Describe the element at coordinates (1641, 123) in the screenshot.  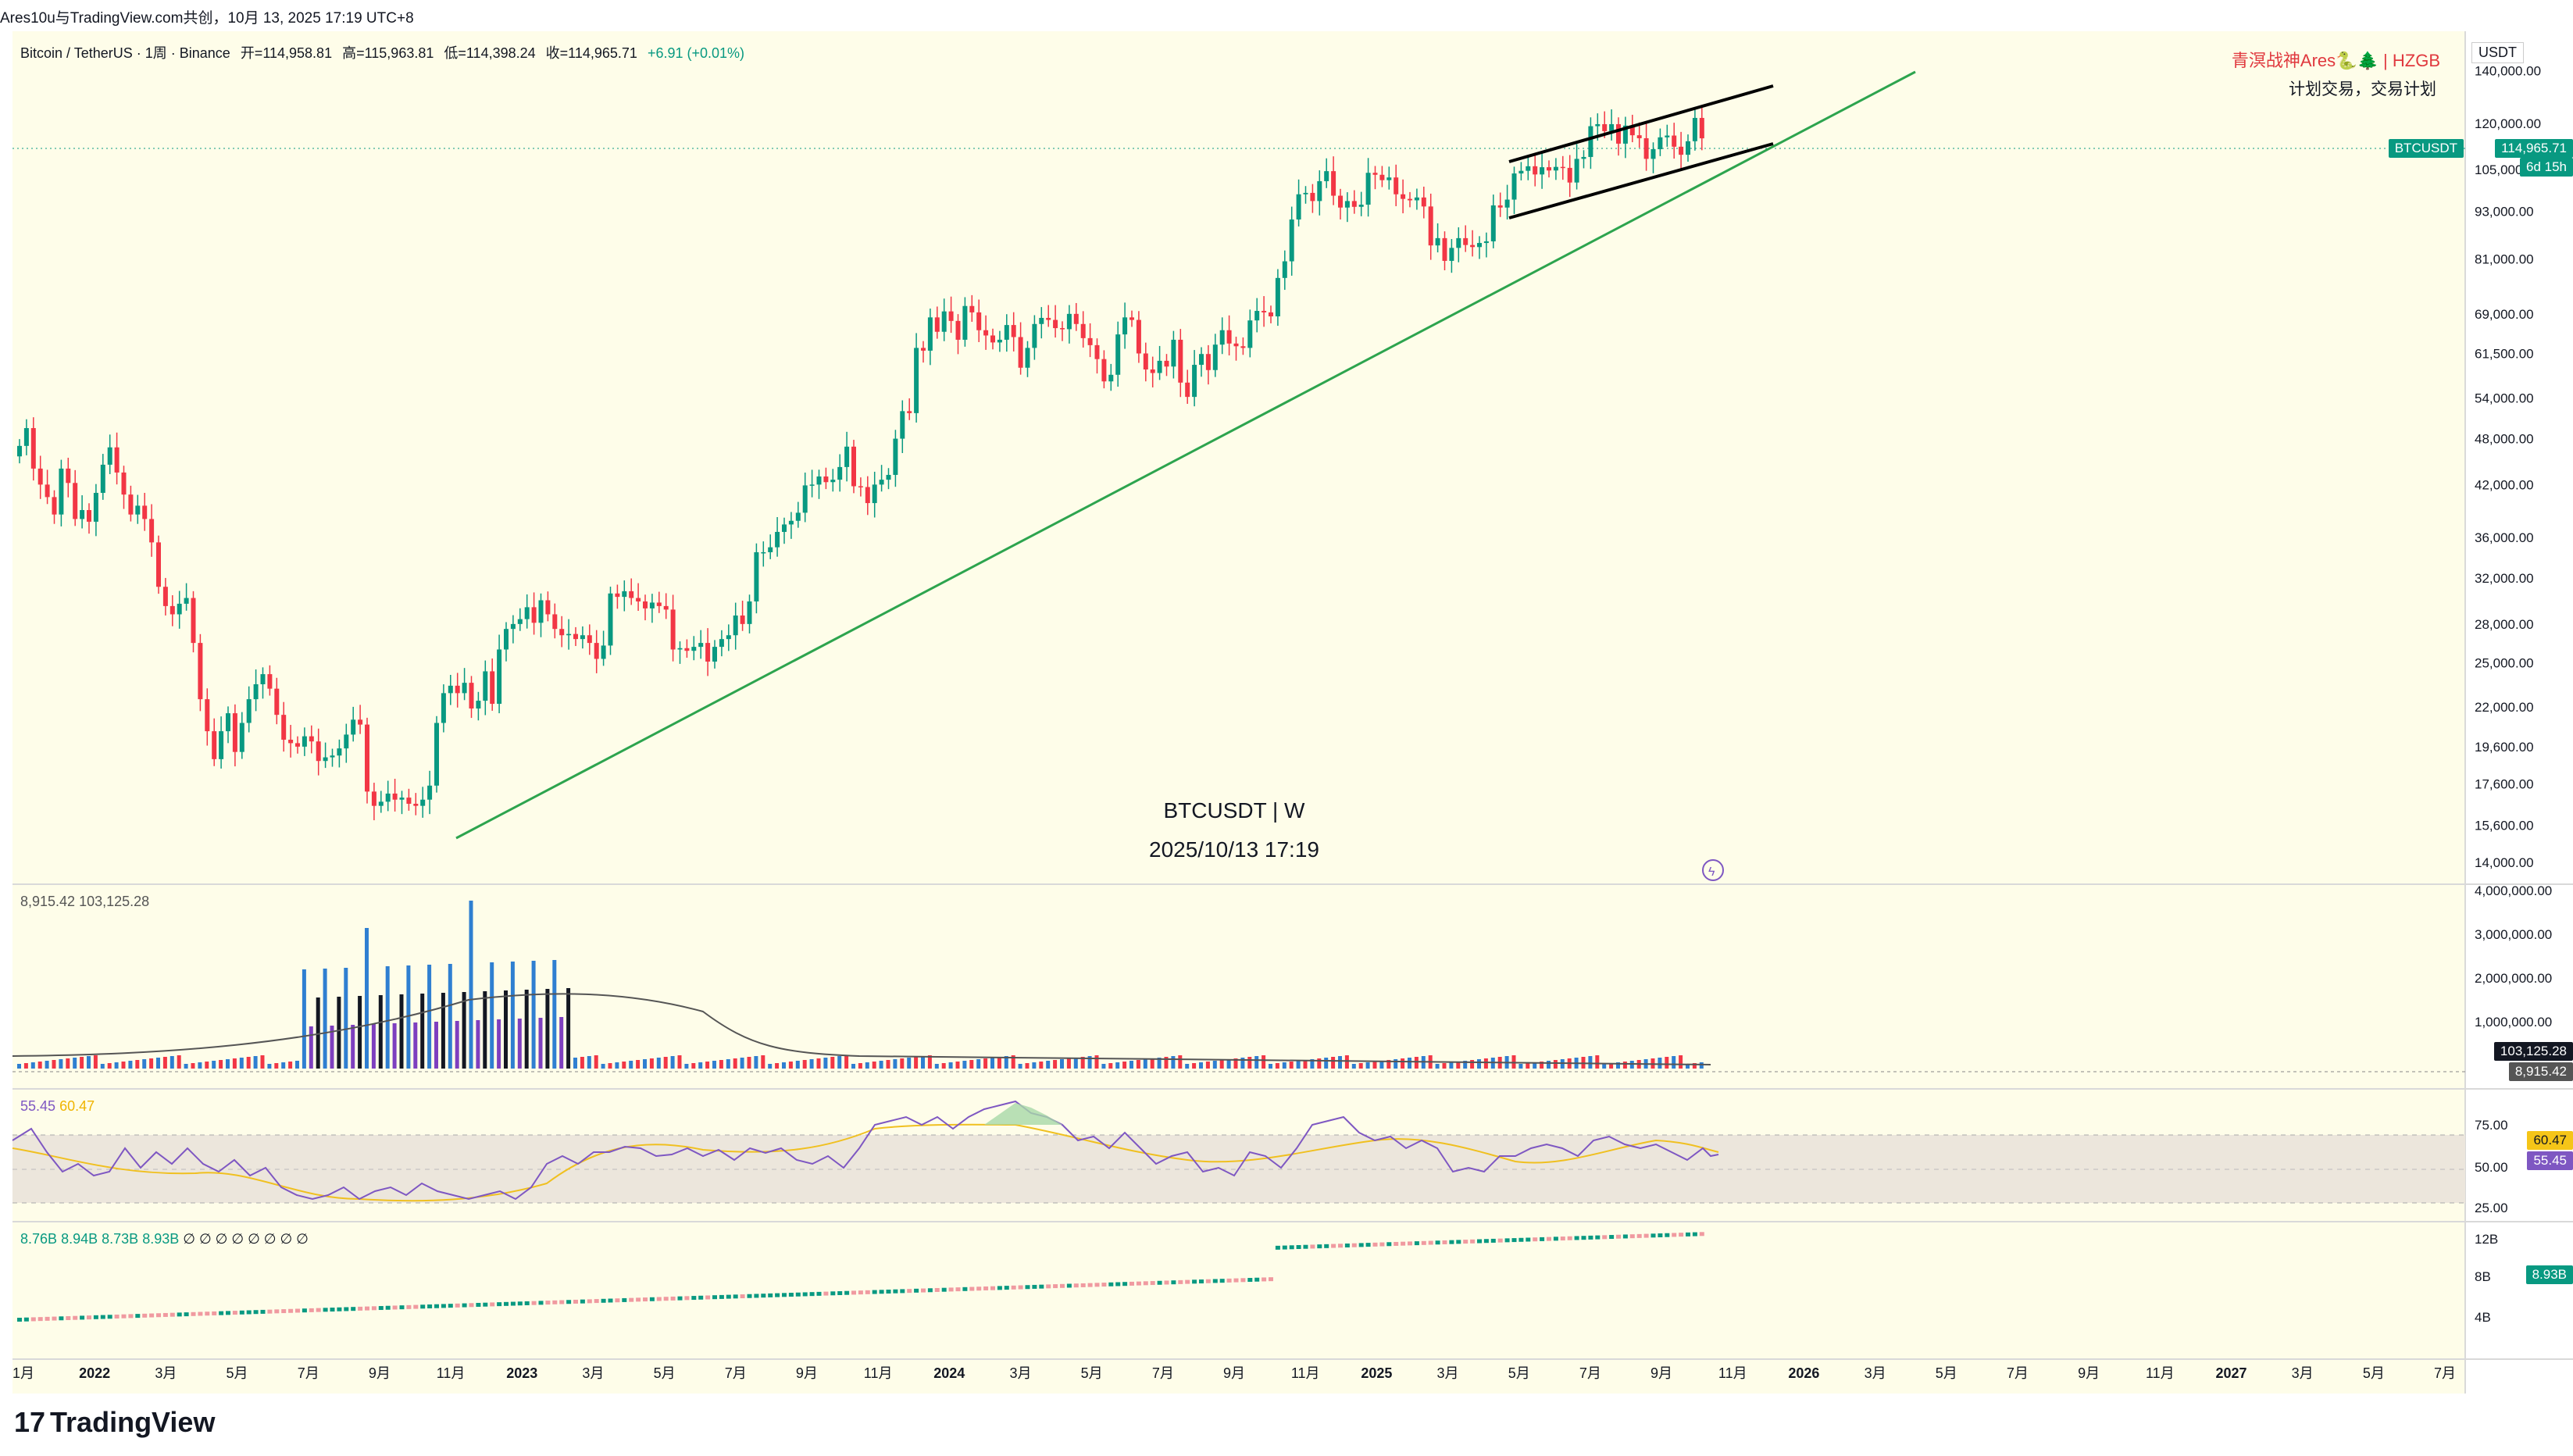
I see `channel-upper-line` at that location.